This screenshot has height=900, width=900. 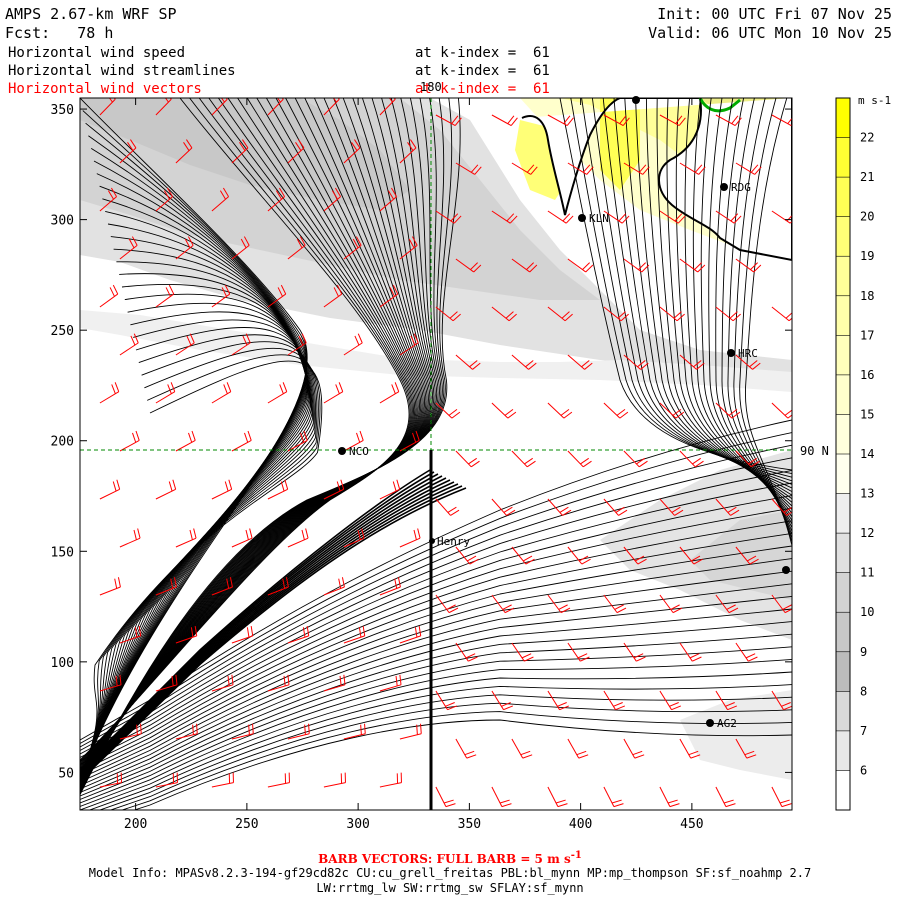 I want to click on y-tick-label: 250, so click(x=62, y=331).